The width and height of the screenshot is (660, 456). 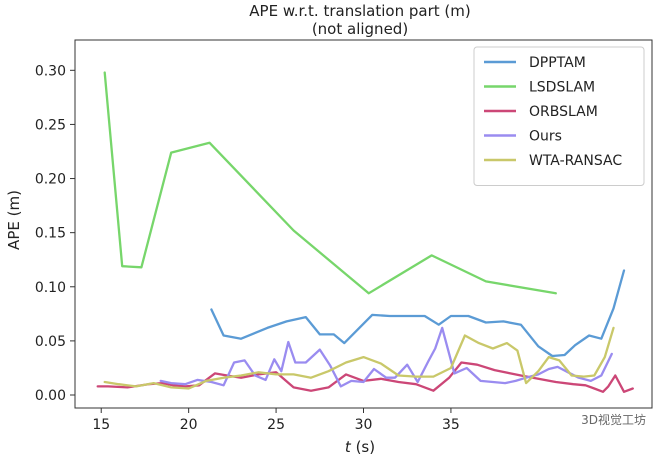 What do you see at coordinates (50, 180) in the screenshot?
I see `y-tick-label: 0.20` at bounding box center [50, 180].